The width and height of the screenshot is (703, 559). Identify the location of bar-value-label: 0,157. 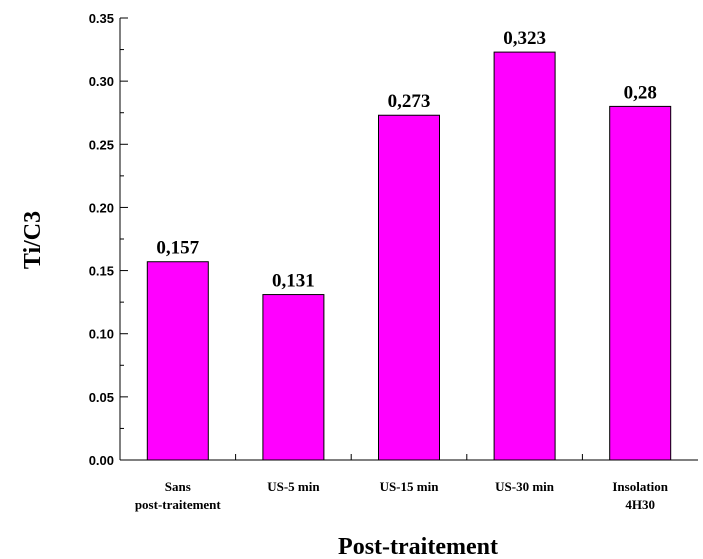
(177, 248).